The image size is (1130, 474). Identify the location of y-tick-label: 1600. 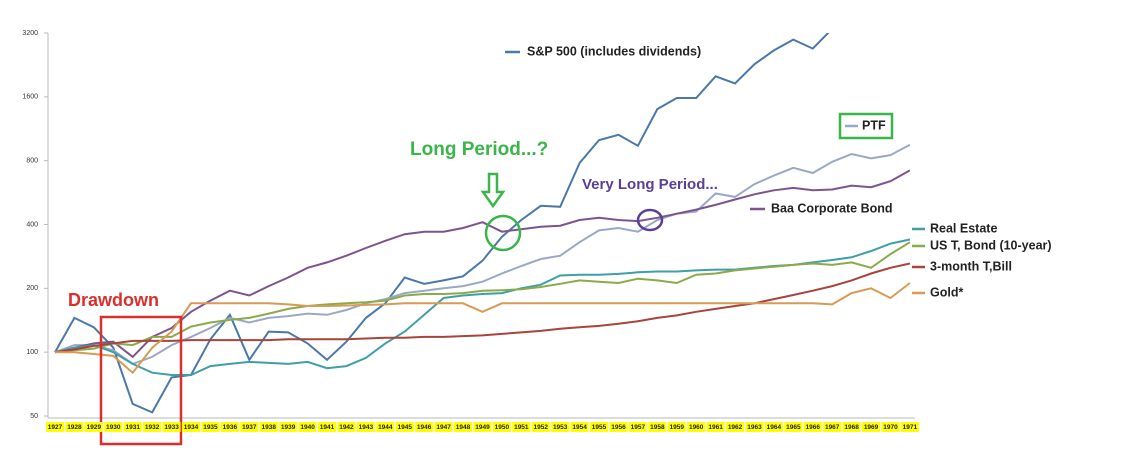
(30, 97).